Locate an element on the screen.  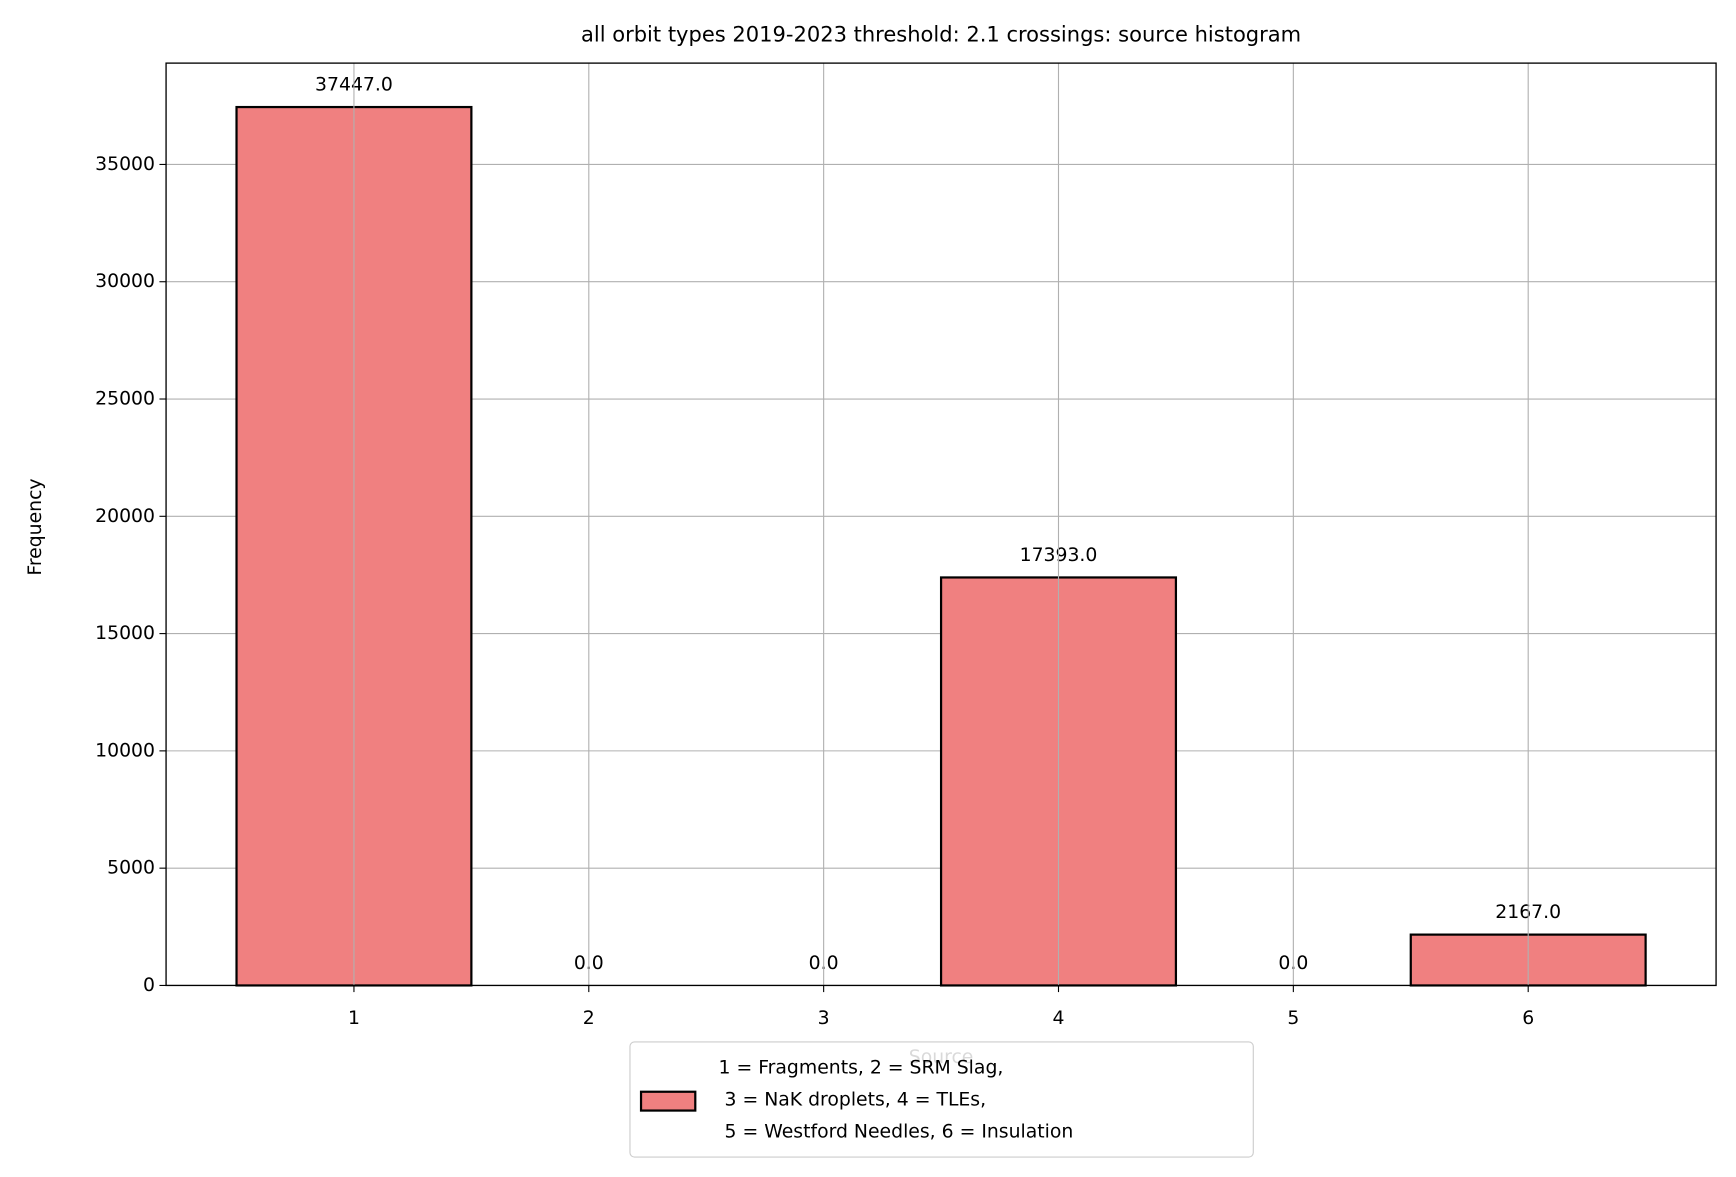
legend-line: 1 = Fragments, 2 = SRM Slag, is located at coordinates (861, 1067).